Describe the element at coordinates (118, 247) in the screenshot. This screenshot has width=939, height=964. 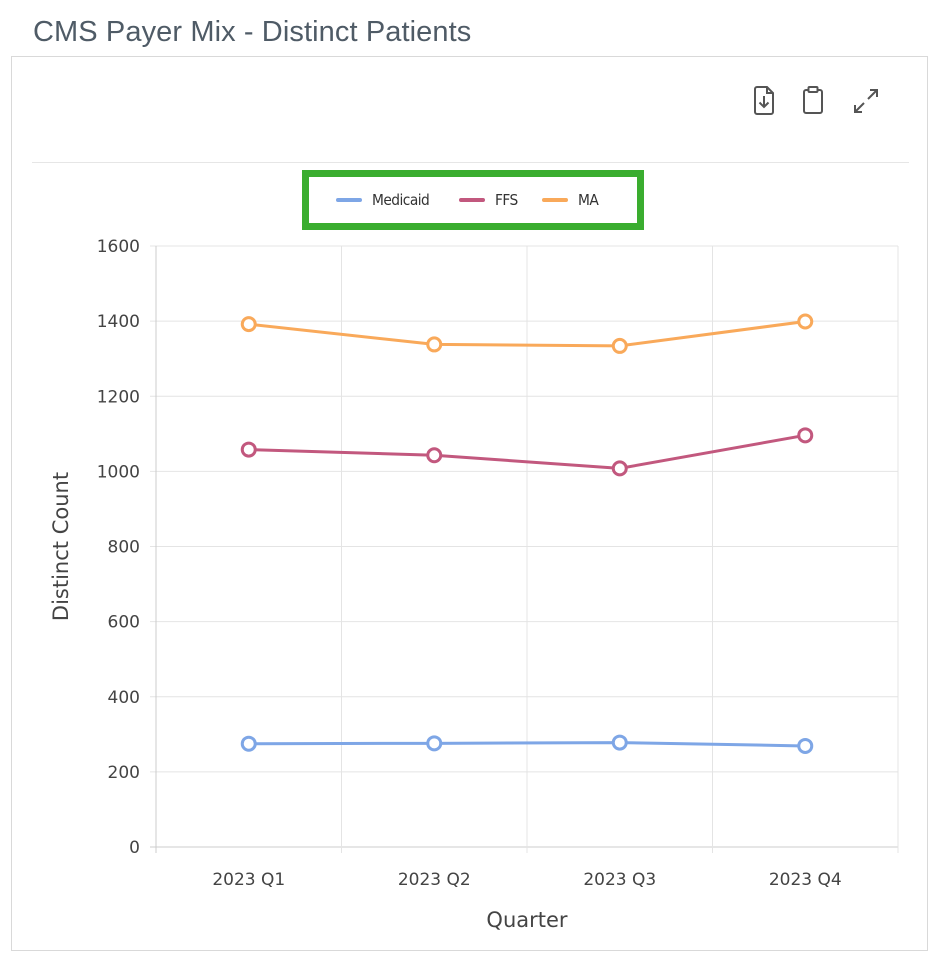
I see `y-tick-label: 1600` at that location.